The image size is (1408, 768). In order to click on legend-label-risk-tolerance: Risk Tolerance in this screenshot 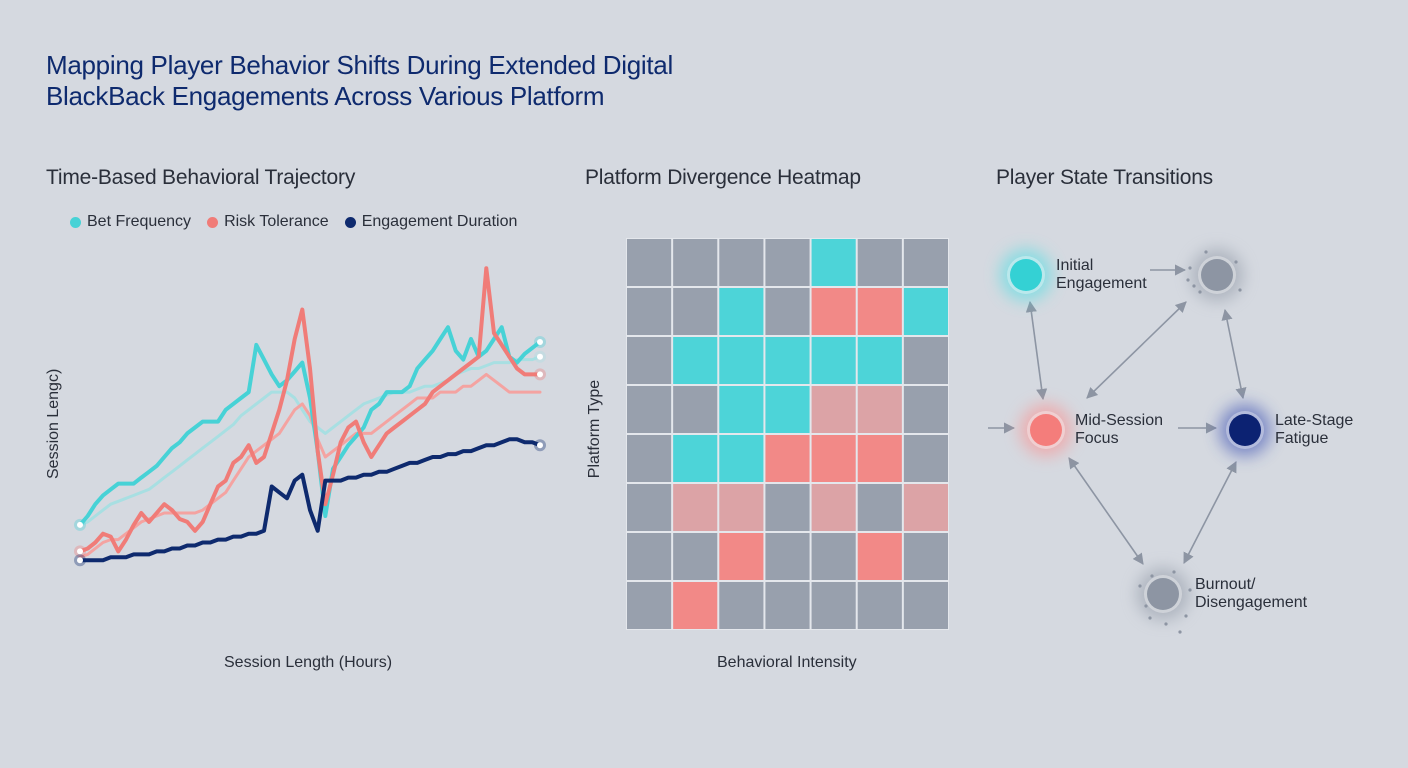, I will do `click(276, 221)`.